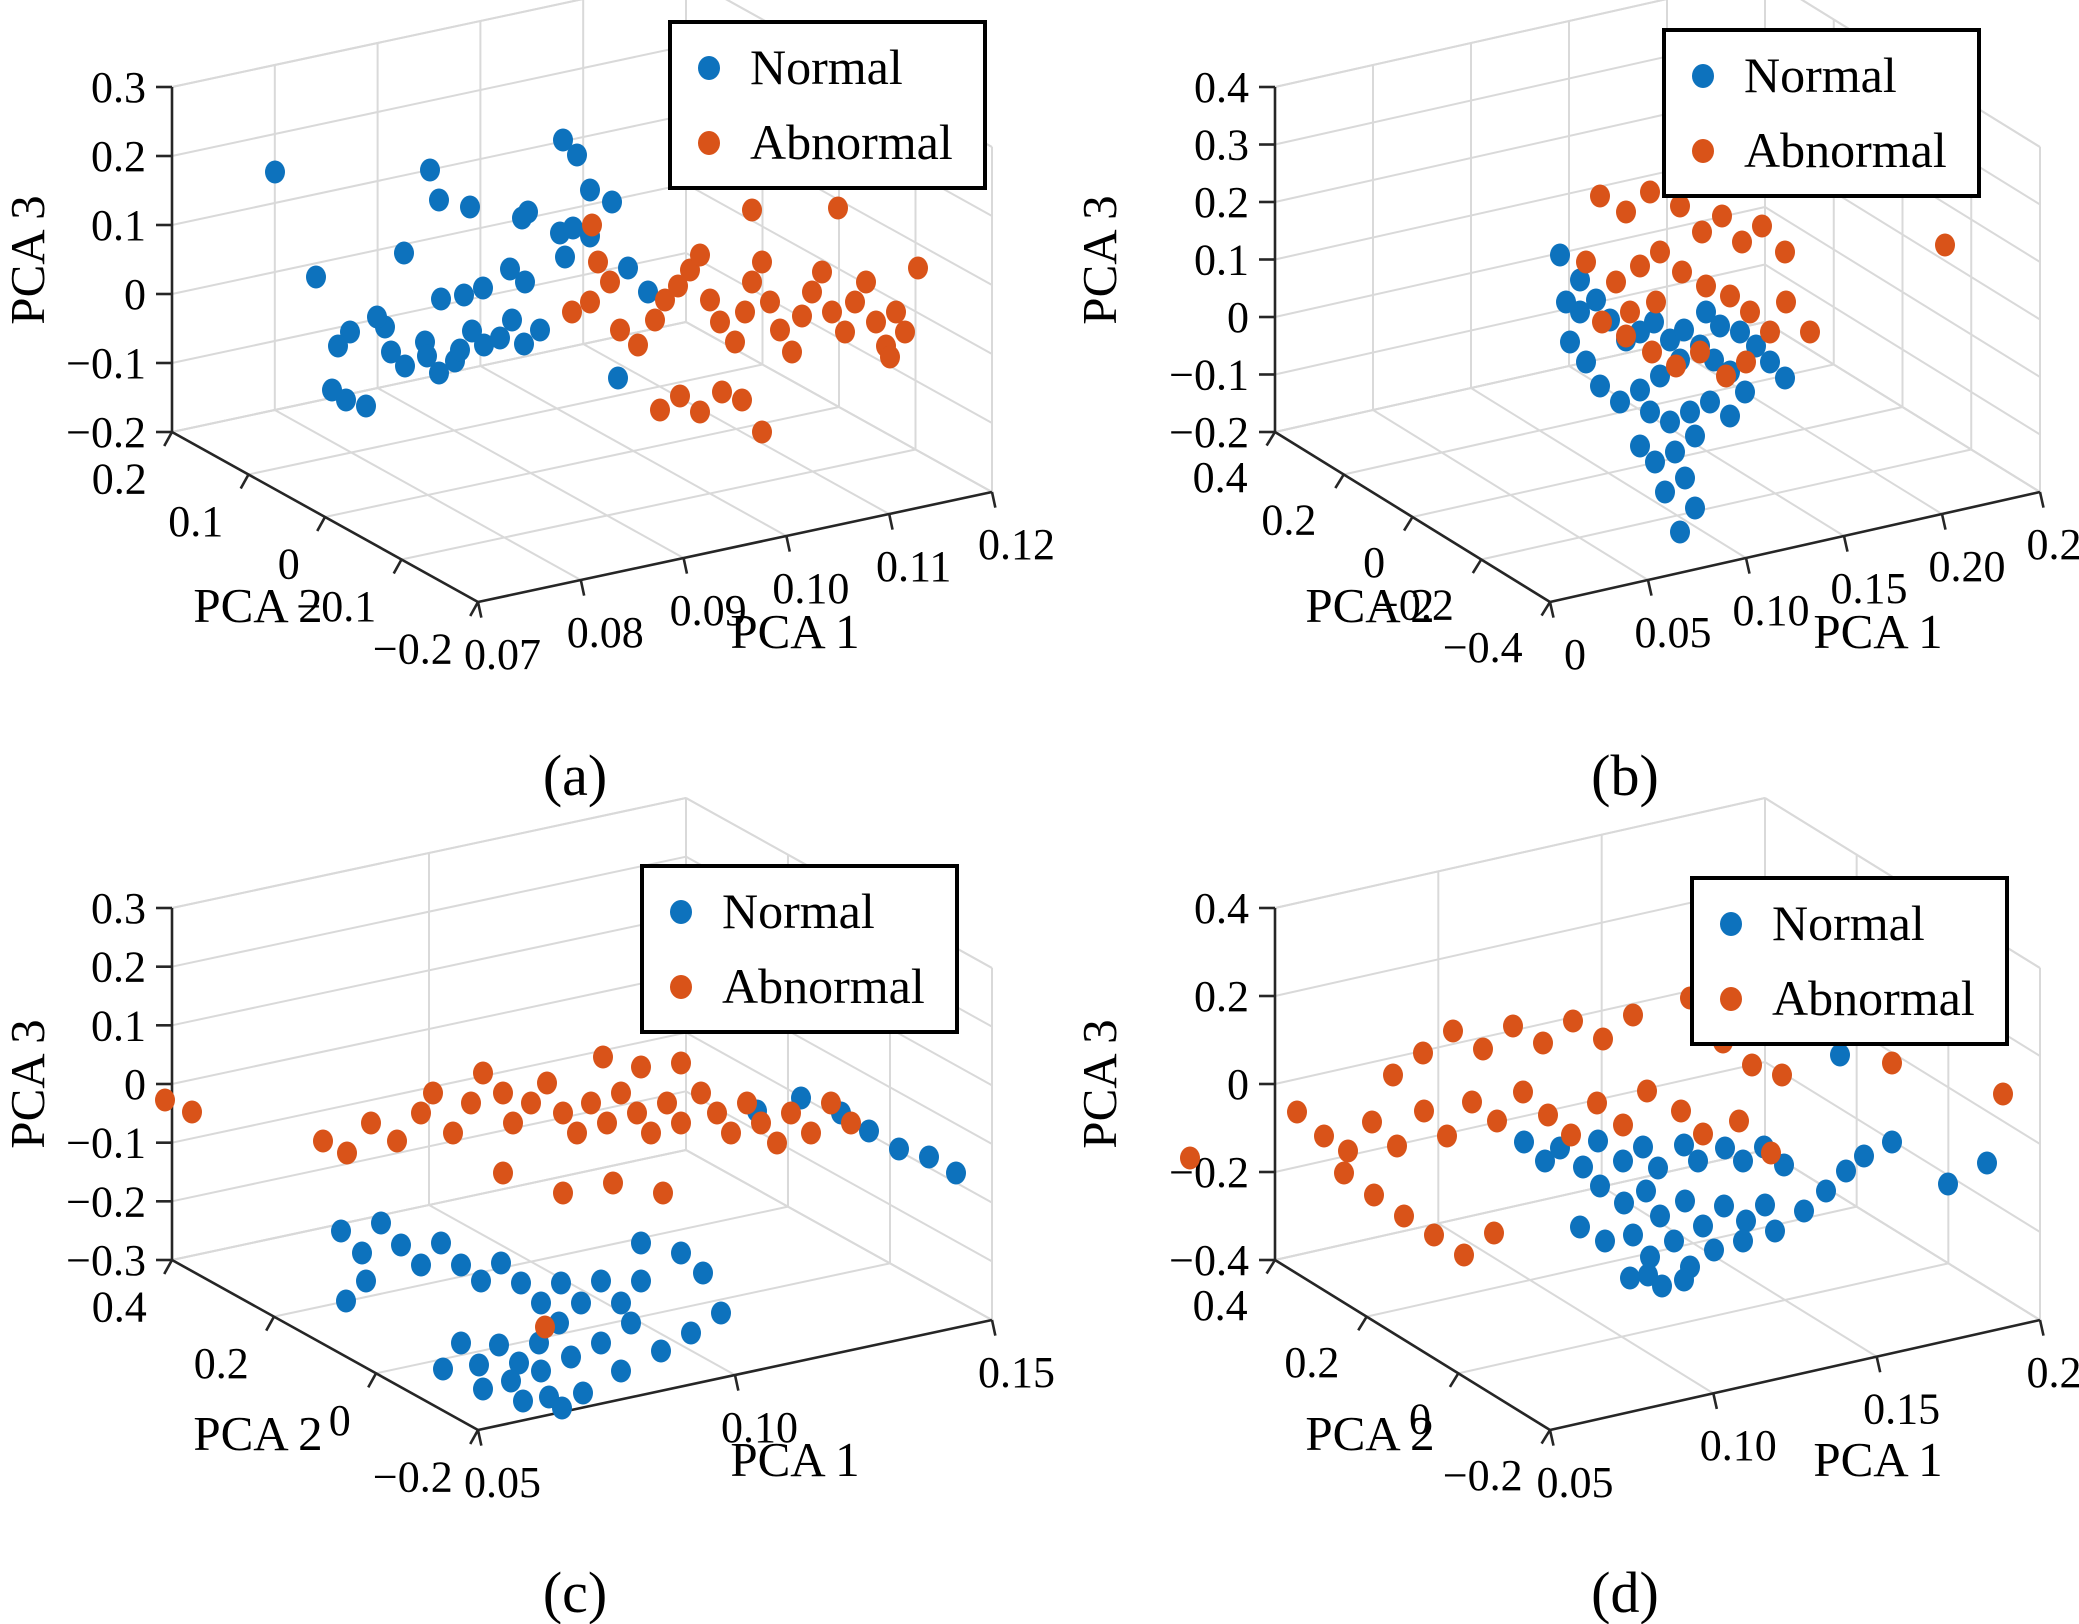 The height and width of the screenshot is (1624, 2079). I want to click on ytick-label: −0.1, so click(336, 606).